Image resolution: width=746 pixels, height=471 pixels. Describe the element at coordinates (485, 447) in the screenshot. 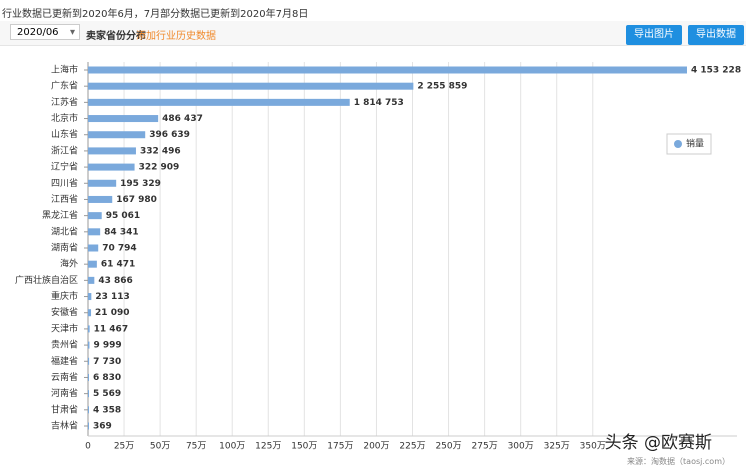

I see `x-tick-label: 275万` at that location.